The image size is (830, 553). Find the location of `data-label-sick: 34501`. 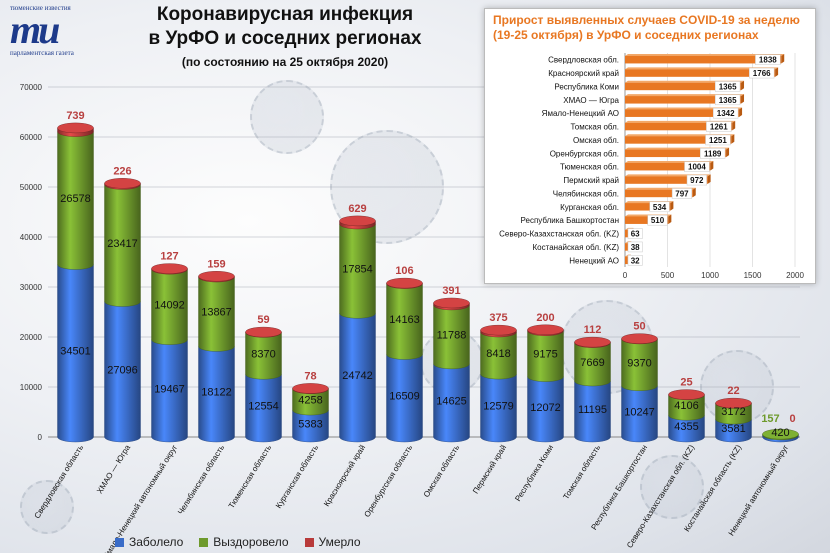

data-label-sick: 34501 is located at coordinates (75, 352).